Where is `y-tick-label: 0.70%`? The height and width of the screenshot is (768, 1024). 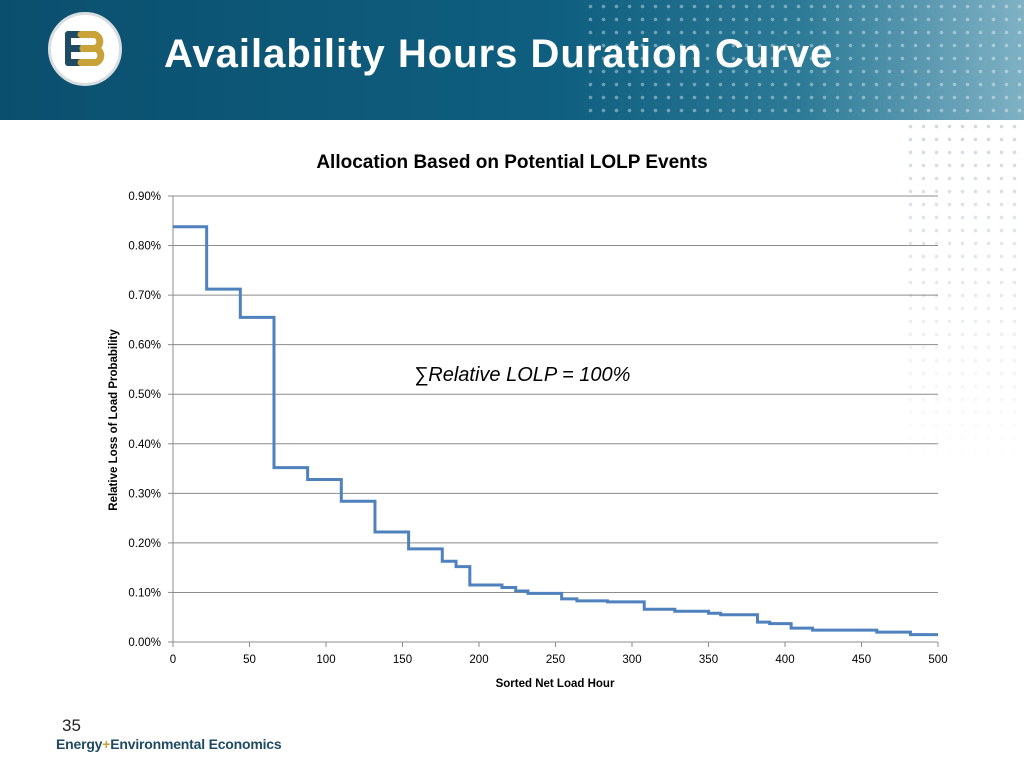
y-tick-label: 0.70% is located at coordinates (144, 296).